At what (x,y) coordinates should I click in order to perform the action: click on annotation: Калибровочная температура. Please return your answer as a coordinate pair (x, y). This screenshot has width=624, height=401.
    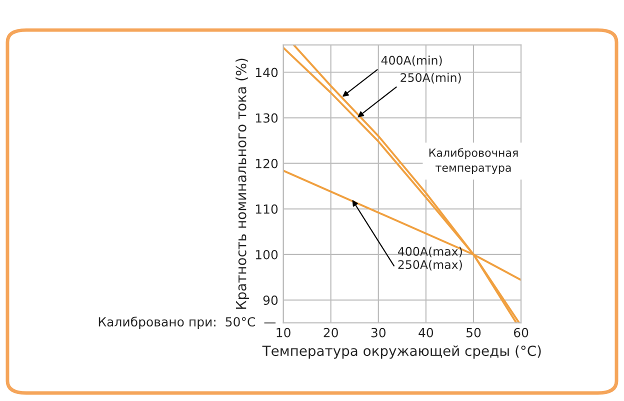
    Looking at the image, I should click on (473, 161).